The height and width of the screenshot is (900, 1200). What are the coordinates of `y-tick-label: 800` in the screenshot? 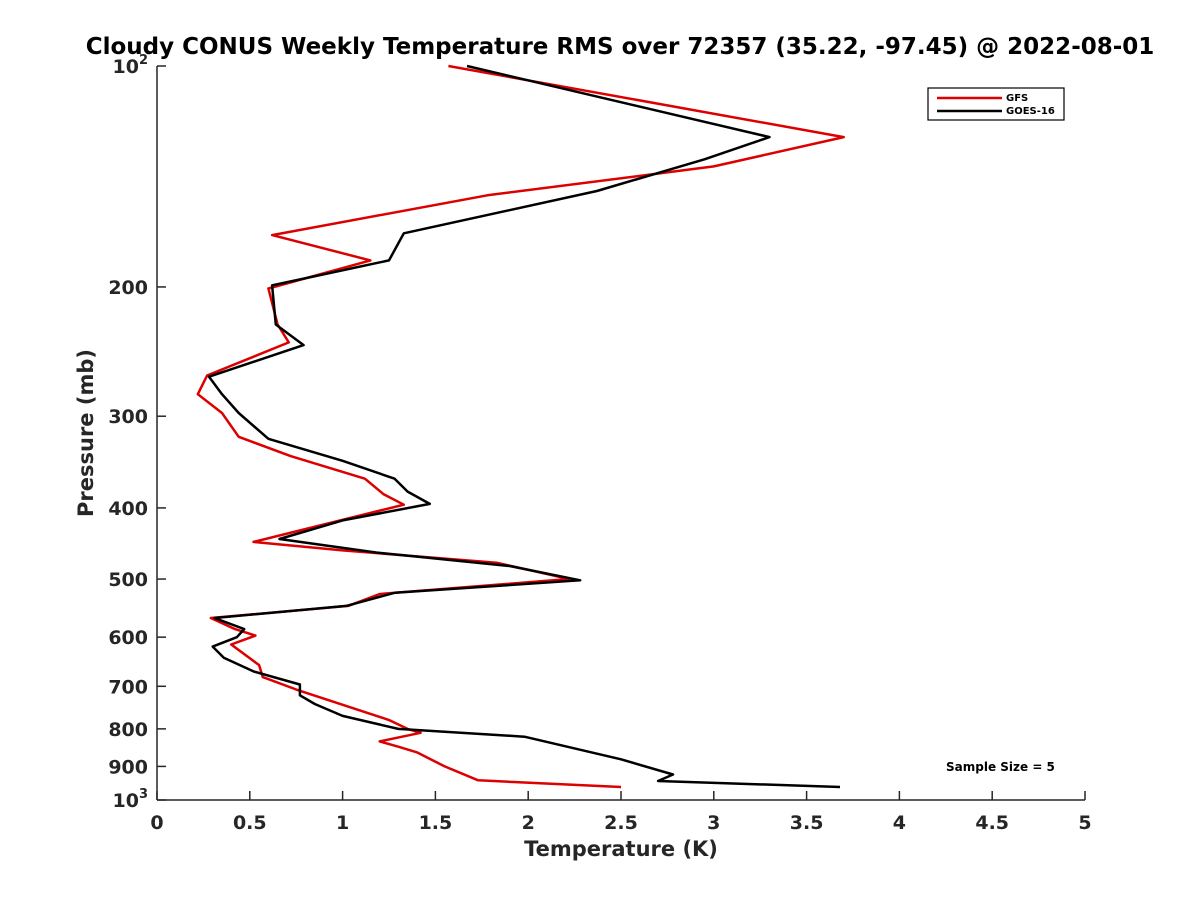 It's located at (128, 730).